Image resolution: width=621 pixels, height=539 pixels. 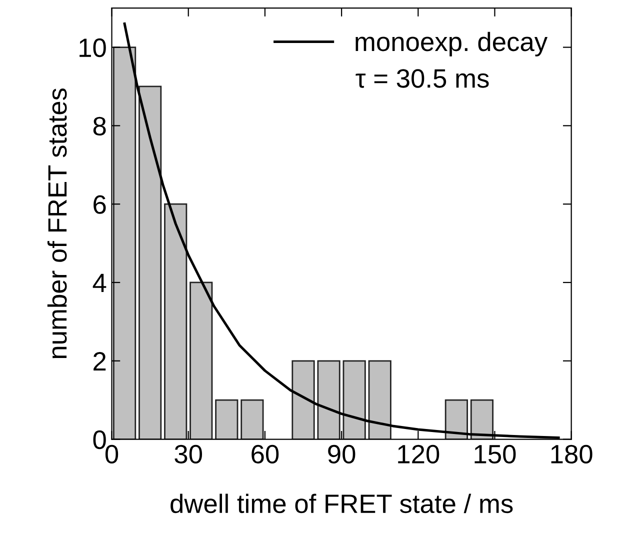 I want to click on x-tick-label: 60, so click(x=265, y=454).